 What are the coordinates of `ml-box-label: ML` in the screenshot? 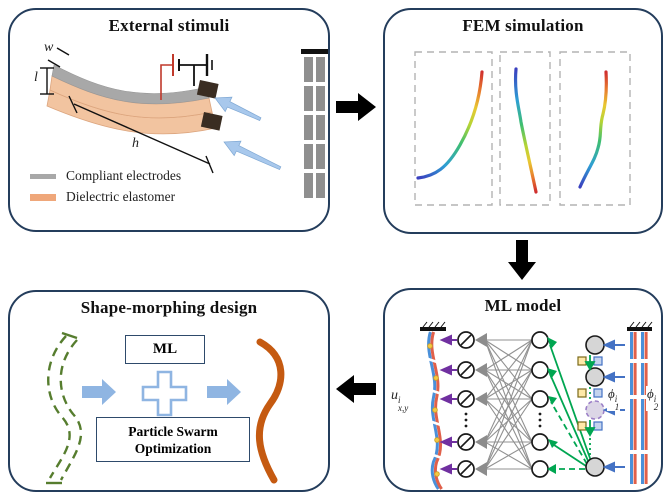 It's located at (165, 349).